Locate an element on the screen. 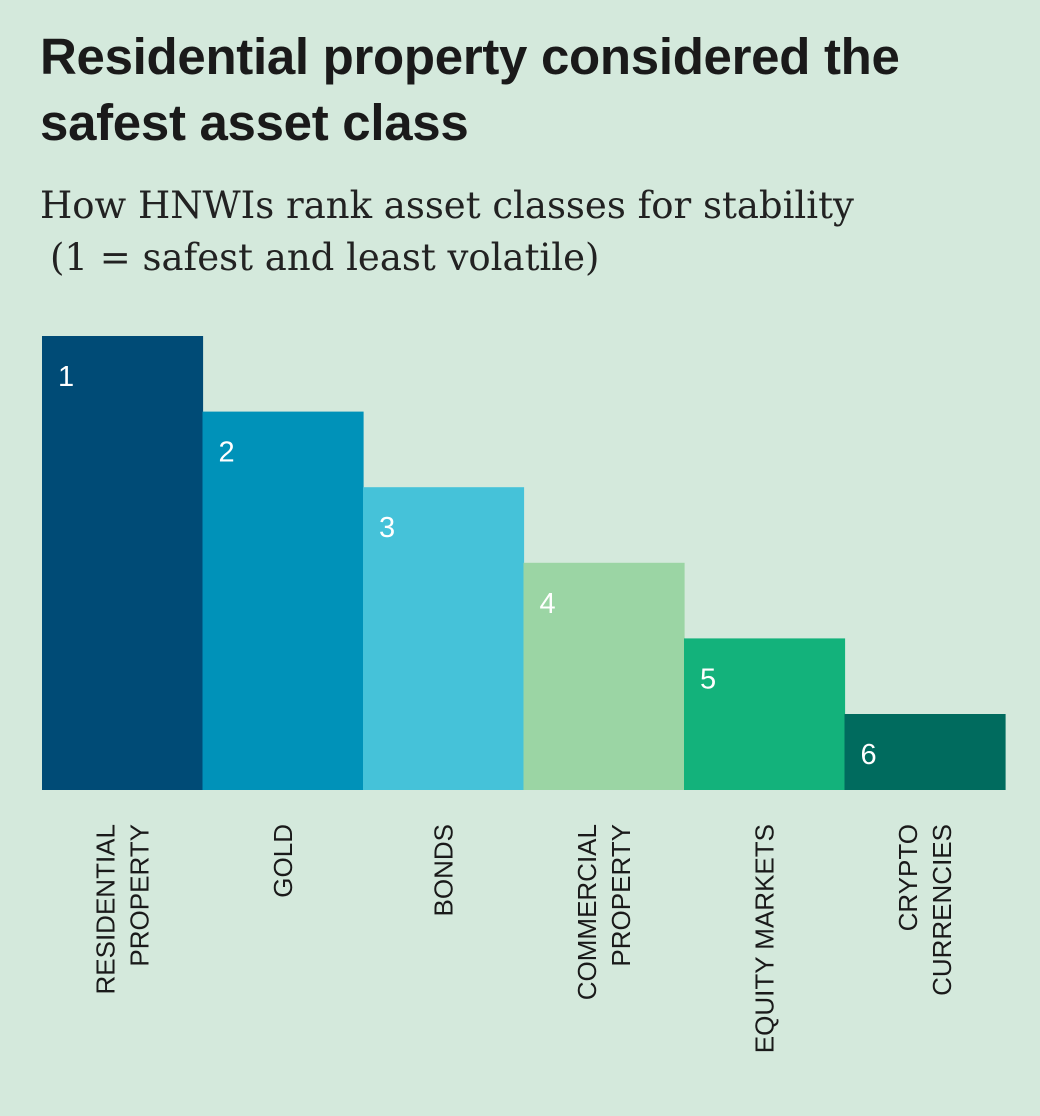 The image size is (1040, 1116). category-label-4-line-1: COMMERCIAL is located at coordinates (587, 912).